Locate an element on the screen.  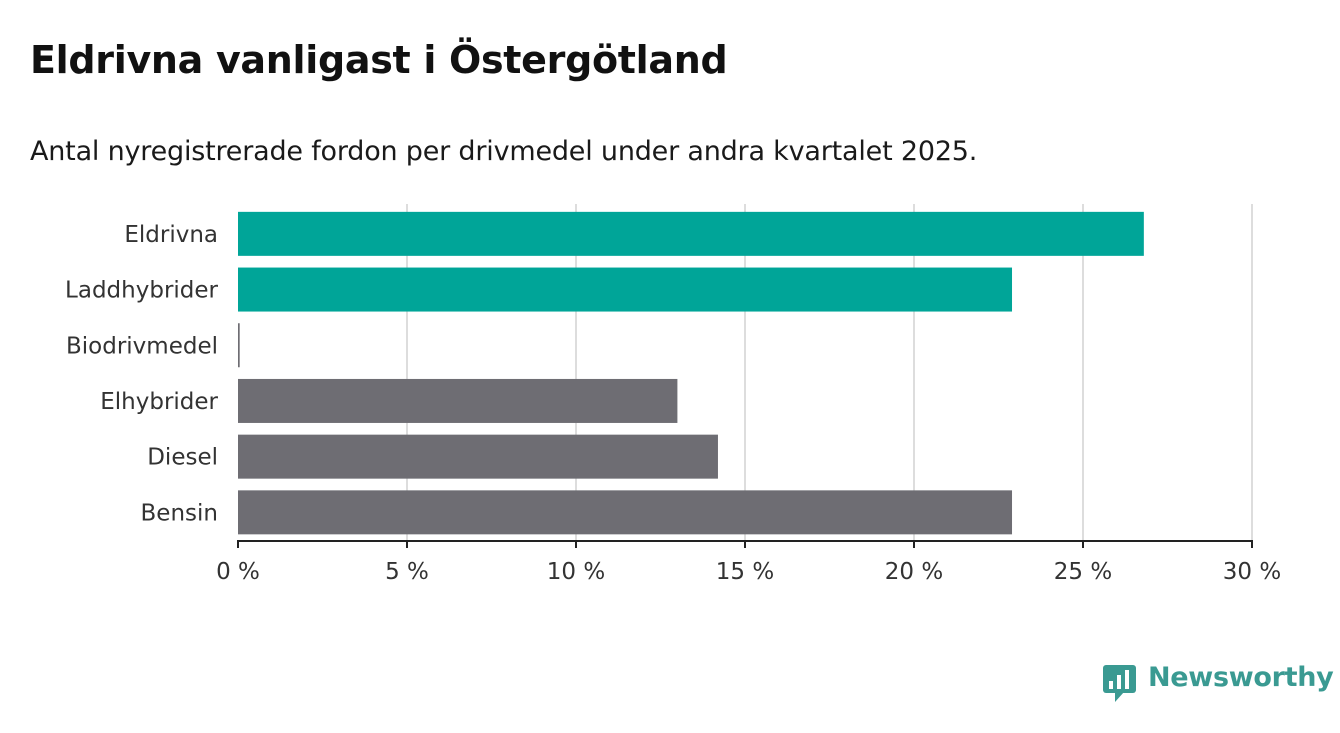
category-label: Biodrivmedel is located at coordinates (142, 346).